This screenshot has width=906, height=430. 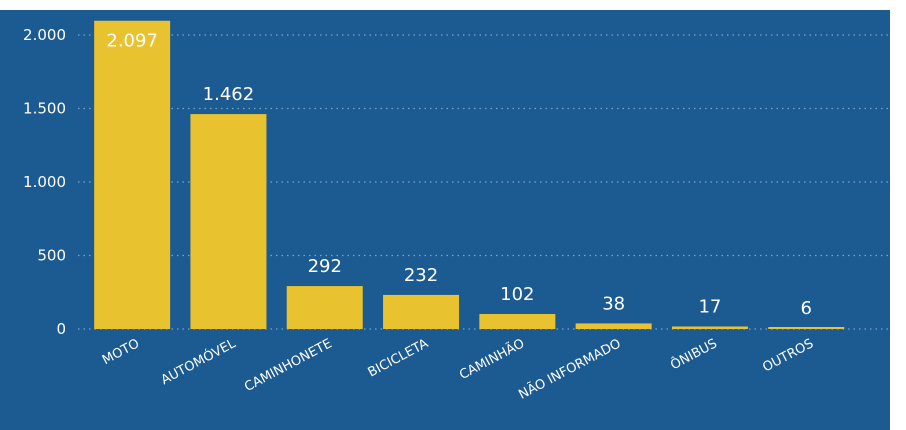 I want to click on data-label: 2.097, so click(x=132, y=41).